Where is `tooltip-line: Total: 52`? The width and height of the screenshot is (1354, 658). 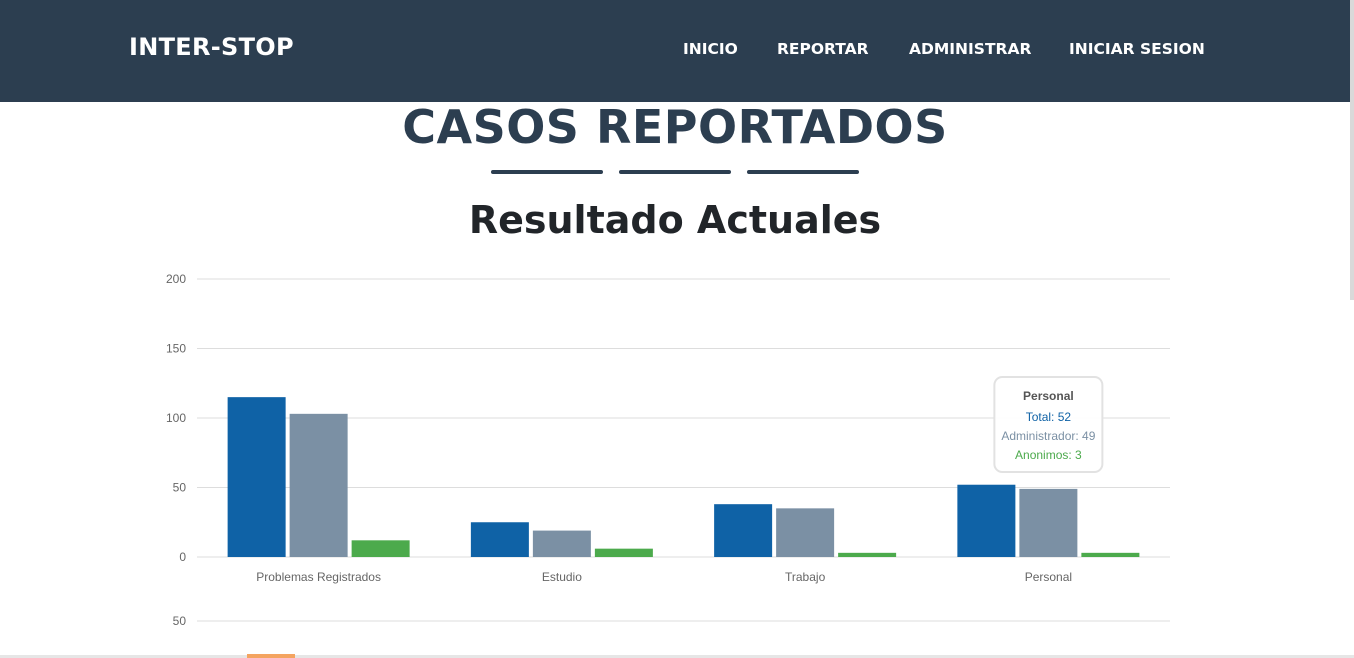
tooltip-line: Total: 52 is located at coordinates (1049, 417).